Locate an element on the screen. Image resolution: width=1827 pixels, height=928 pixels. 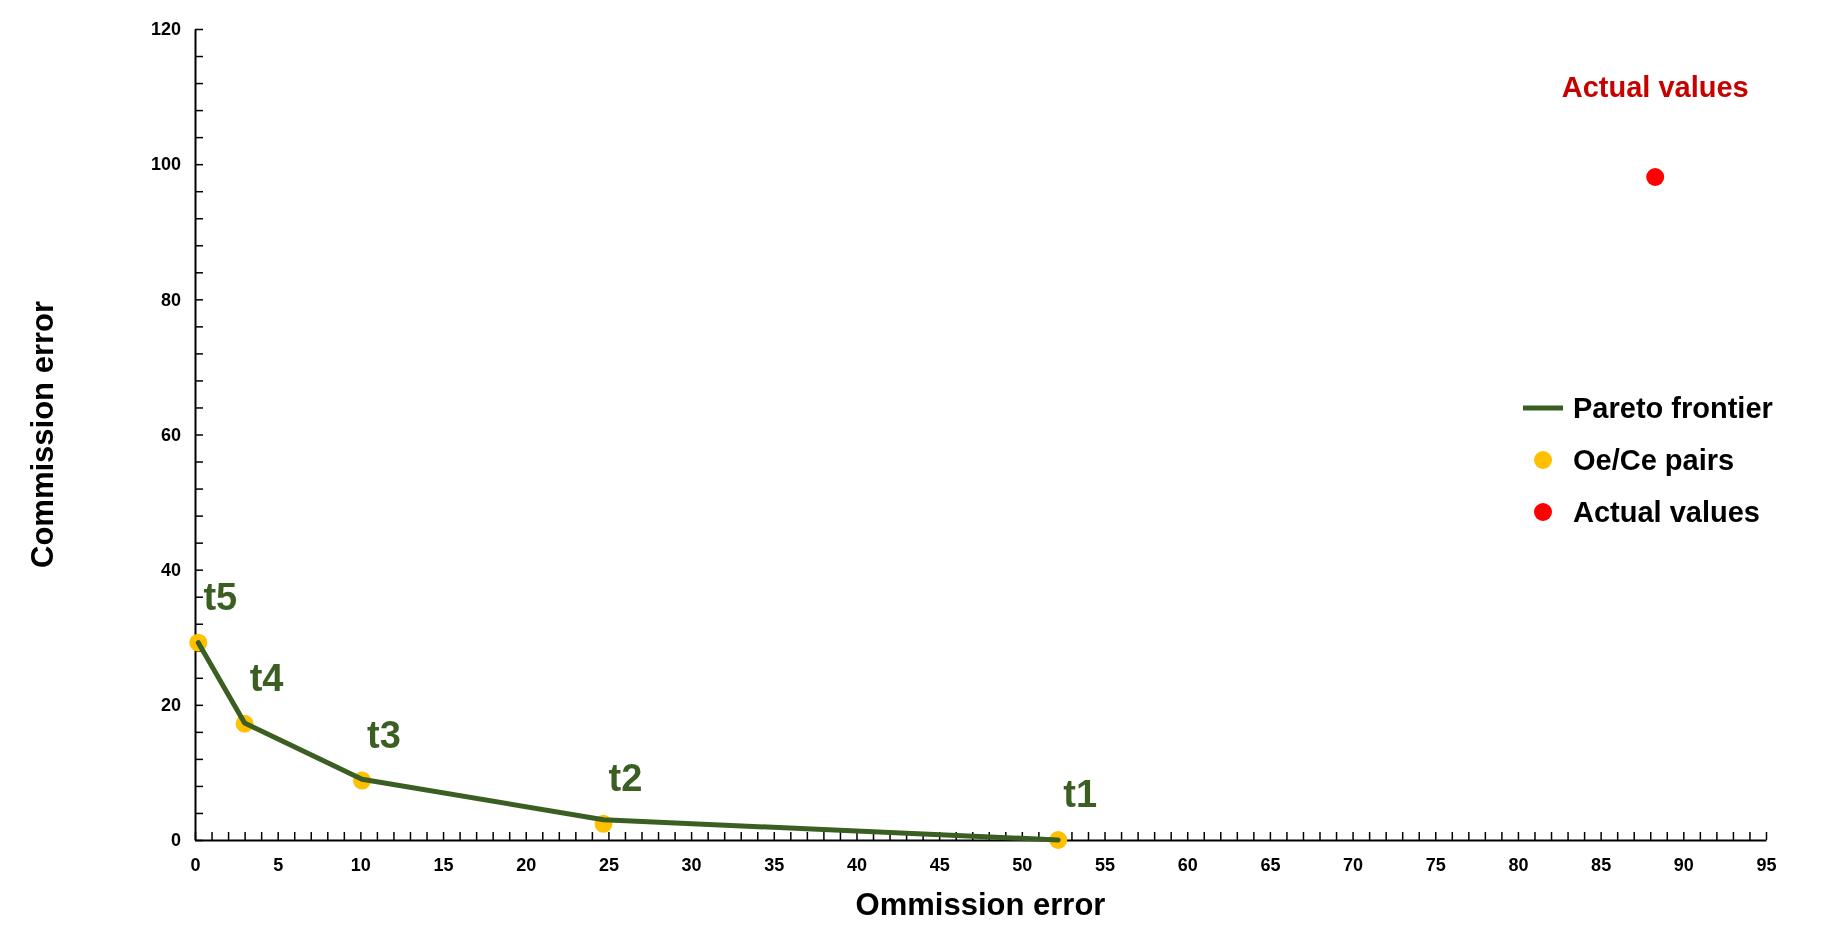
y-tick-label: 0 is located at coordinates (175, 840).